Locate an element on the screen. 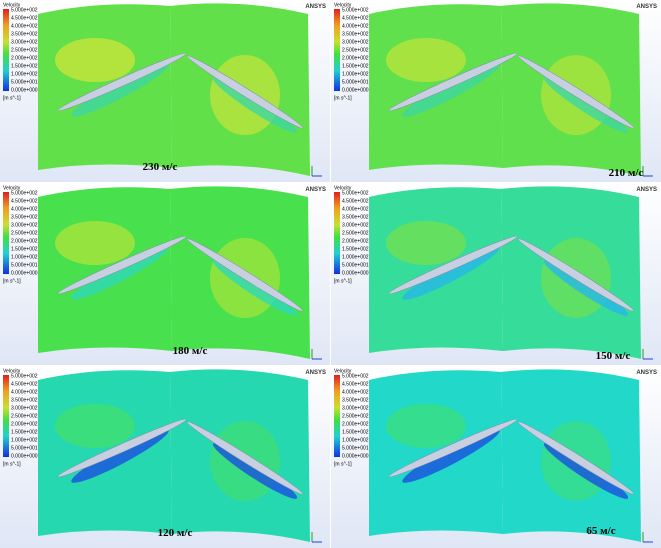  caption: 180 м/с is located at coordinates (190, 351).